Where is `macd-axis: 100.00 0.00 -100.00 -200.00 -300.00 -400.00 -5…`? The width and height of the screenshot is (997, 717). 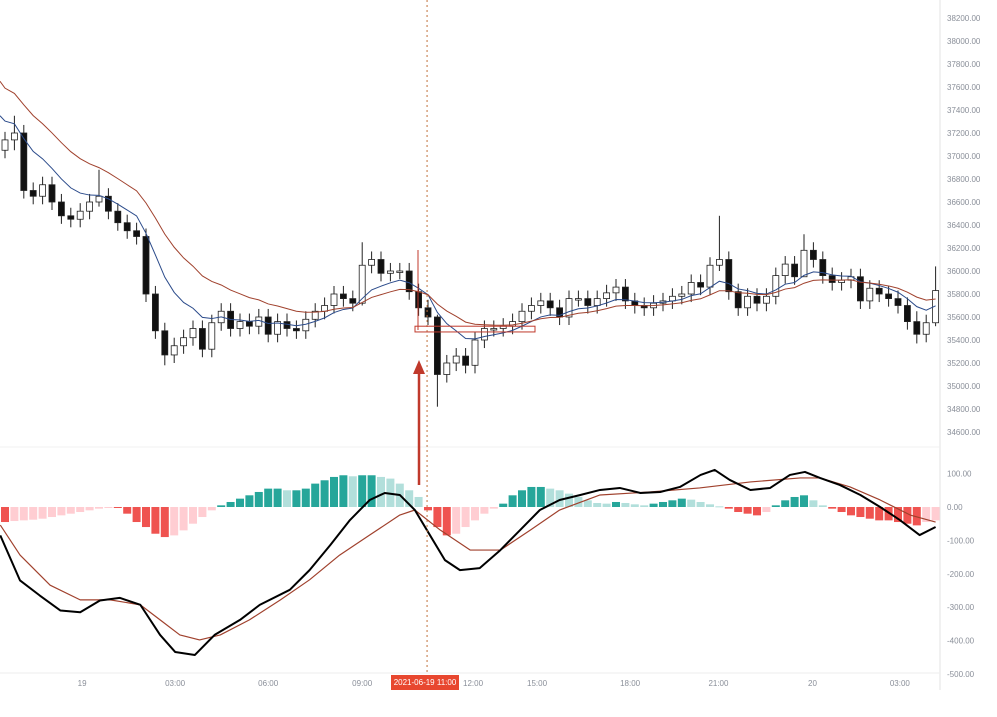 macd-axis: 100.00 0.00 -100.00 -200.00 -300.00 -400.00 -5… is located at coordinates (961, 574).